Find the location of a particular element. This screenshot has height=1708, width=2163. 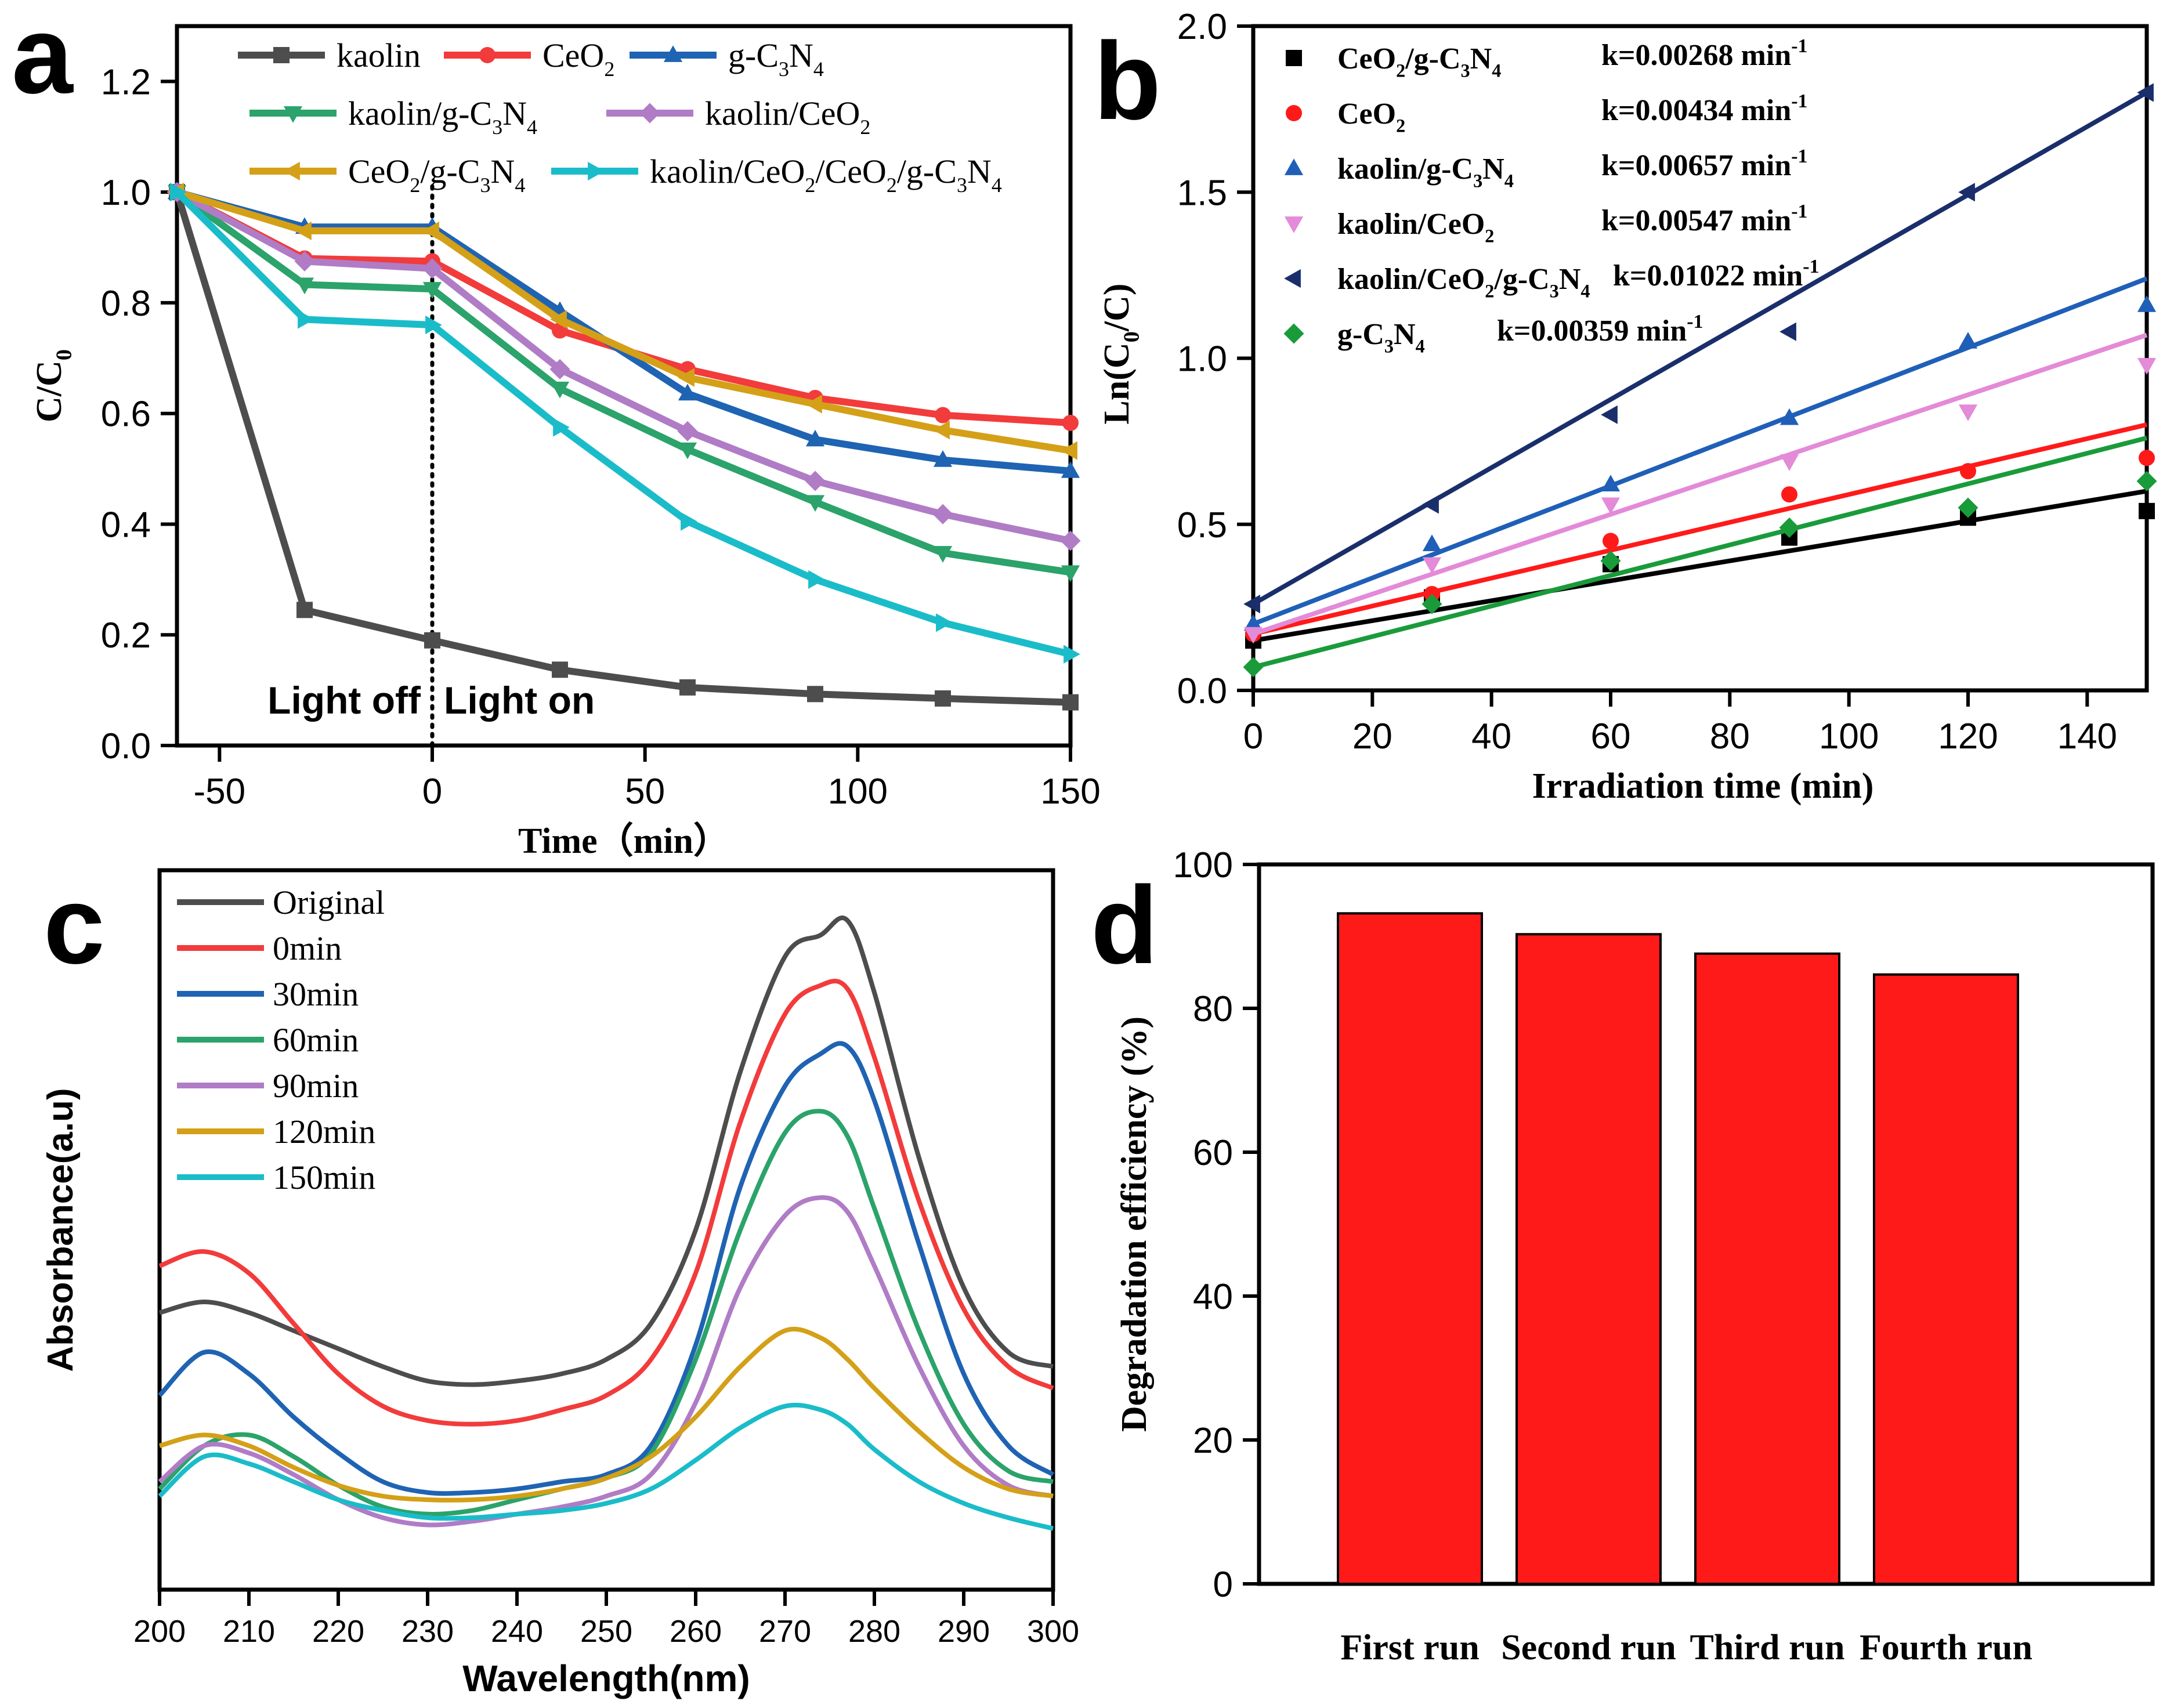

y-tick-label: 0.4 is located at coordinates (126, 525).